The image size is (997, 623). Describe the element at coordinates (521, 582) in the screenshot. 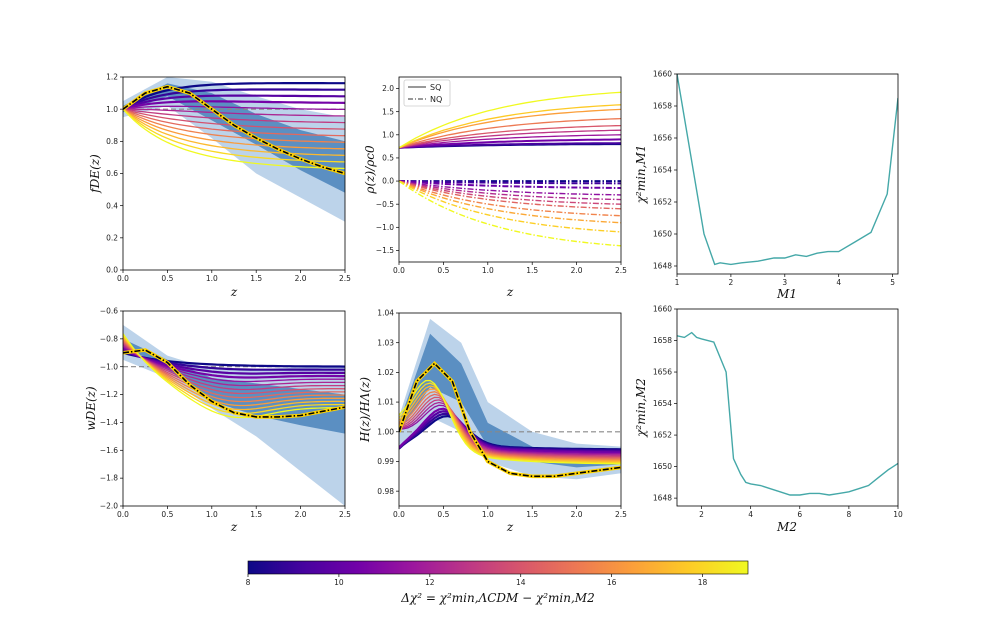

I see `colorbar-tick-label: 14` at that location.